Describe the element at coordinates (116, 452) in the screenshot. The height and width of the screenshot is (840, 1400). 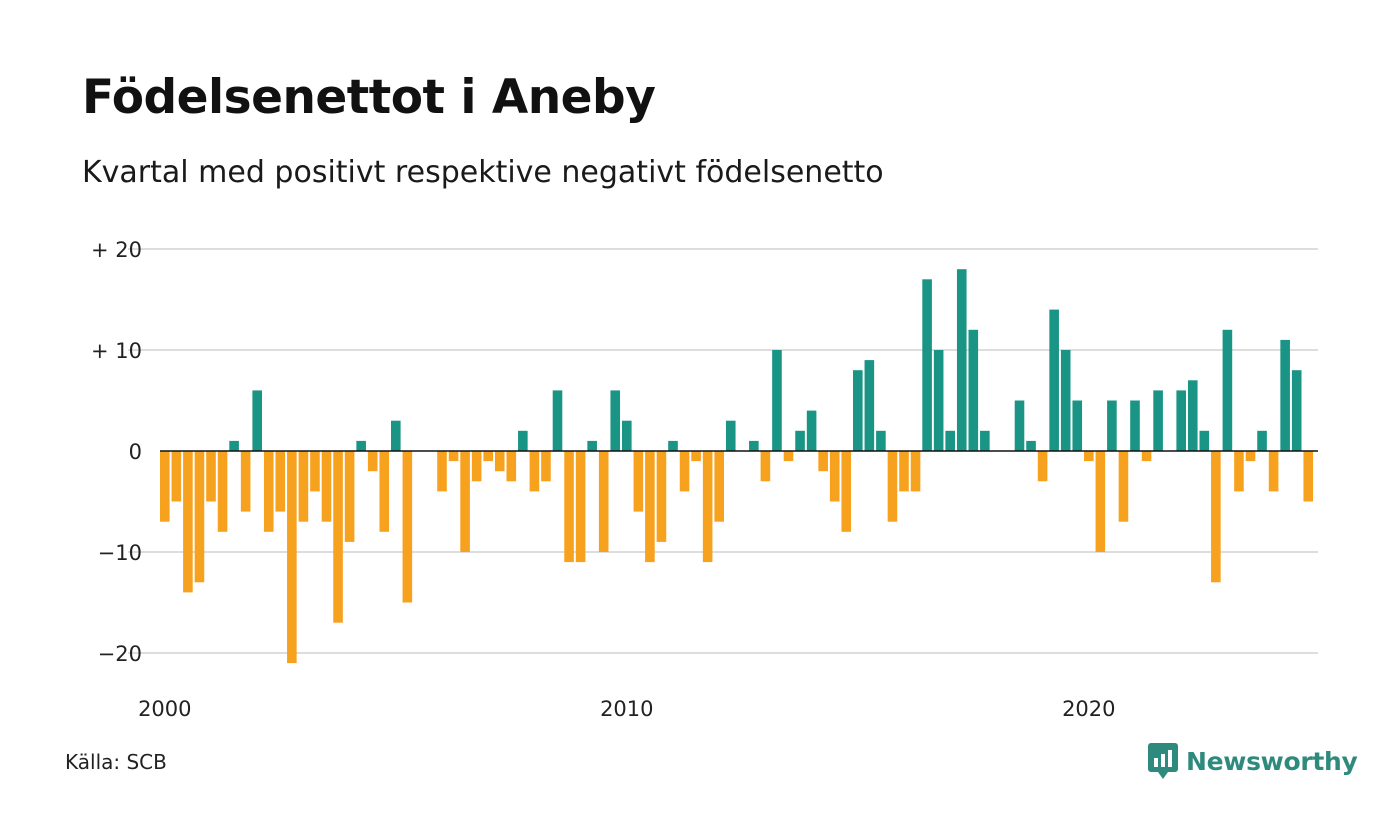
I see `y-axis-tick-labels: + 20 + 10 0 −10 −20` at that location.